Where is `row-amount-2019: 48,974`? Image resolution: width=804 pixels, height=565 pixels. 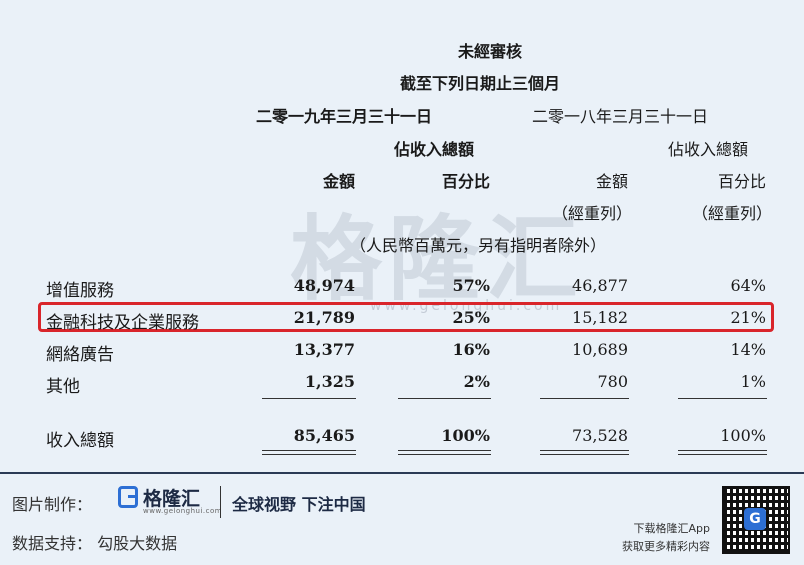
row-amount-2019: 48,974 is located at coordinates (324, 285).